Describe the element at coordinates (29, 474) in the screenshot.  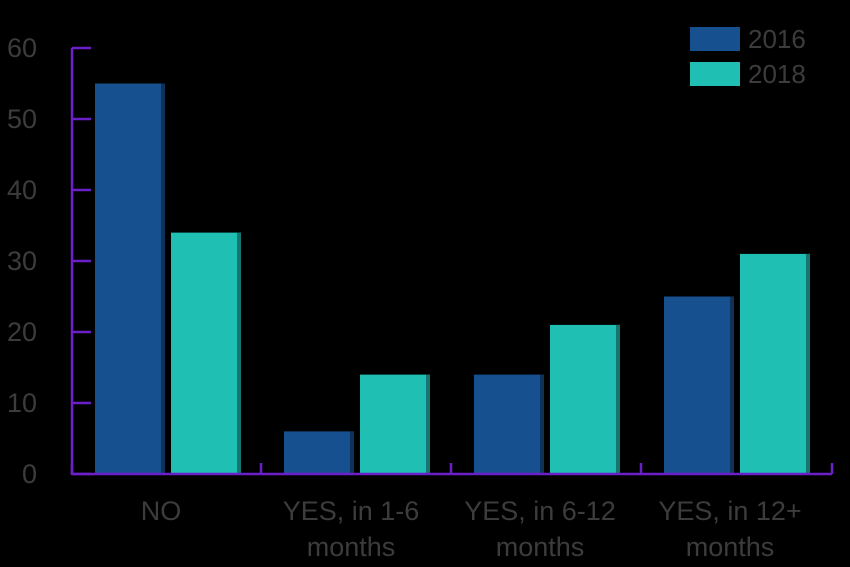
I see `y-tick-label: 0` at that location.